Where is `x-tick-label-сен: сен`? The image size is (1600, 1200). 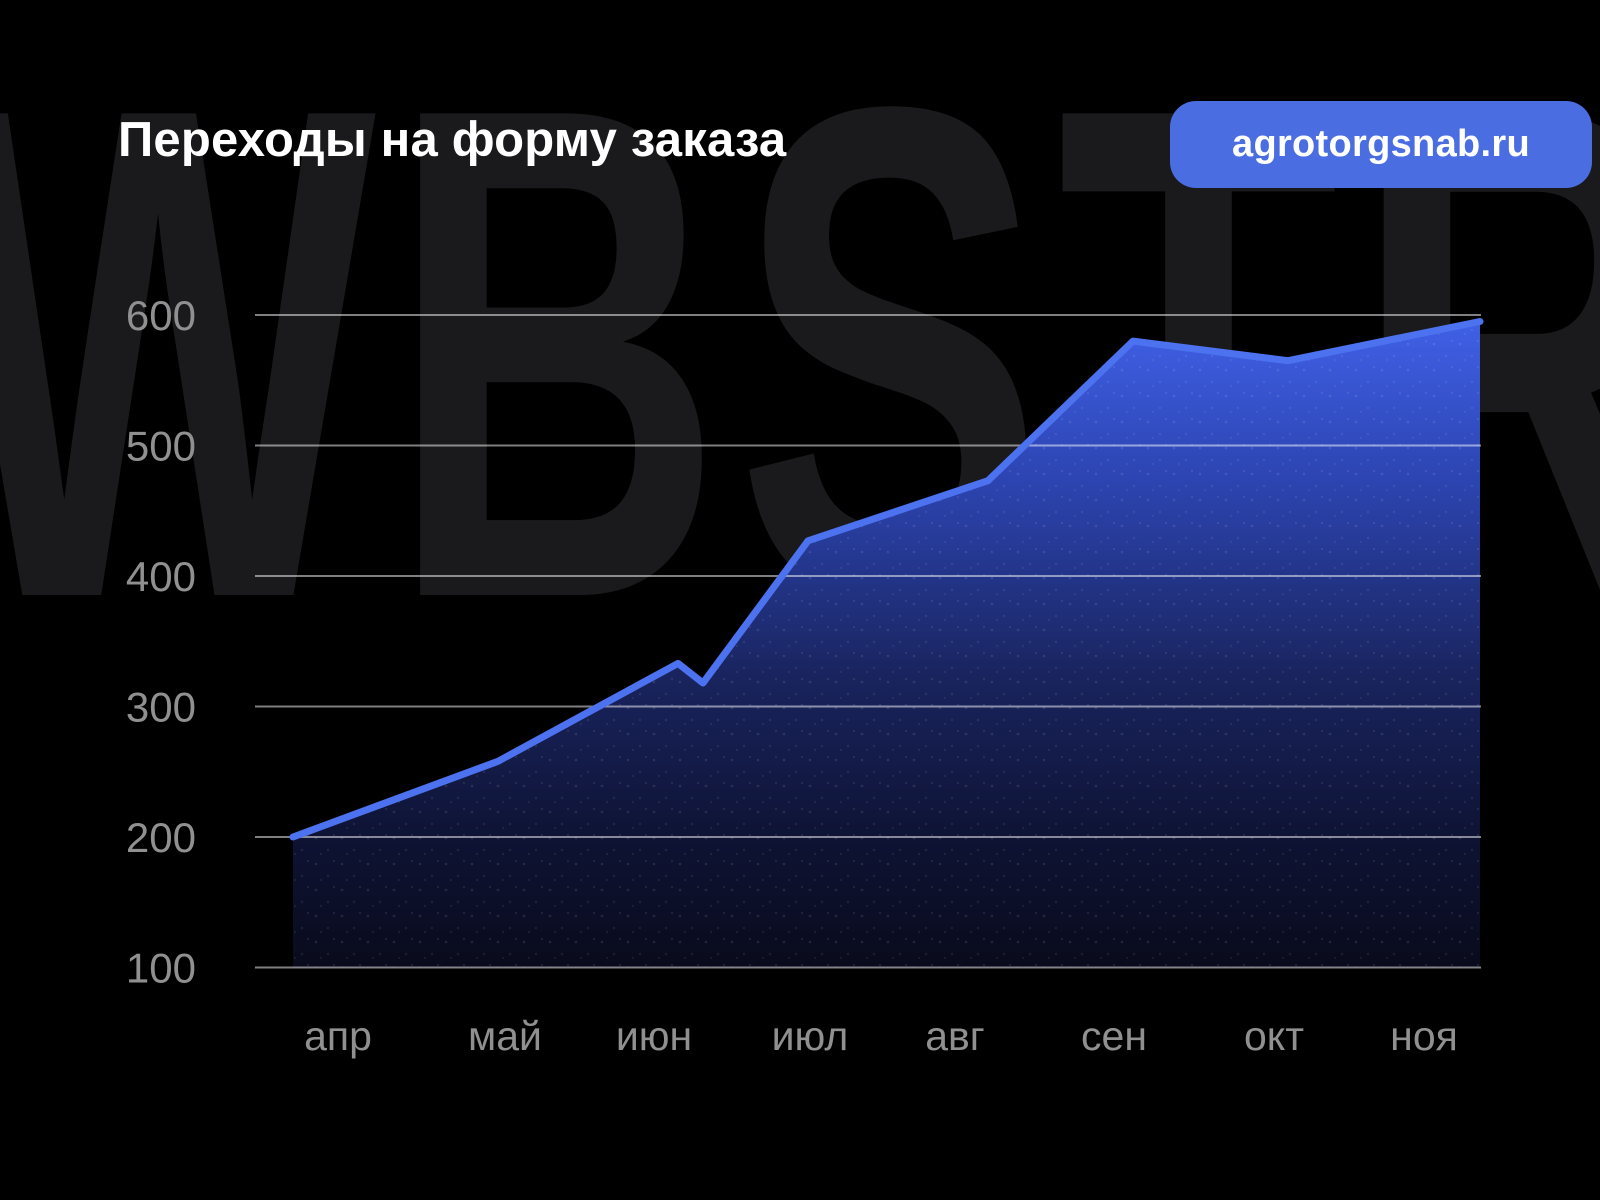 x-tick-label-сен: сен is located at coordinates (1114, 1036).